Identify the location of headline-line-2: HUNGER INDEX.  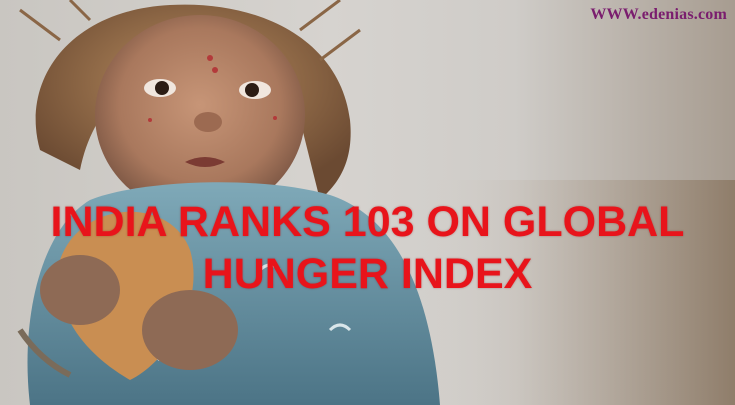
(367, 274).